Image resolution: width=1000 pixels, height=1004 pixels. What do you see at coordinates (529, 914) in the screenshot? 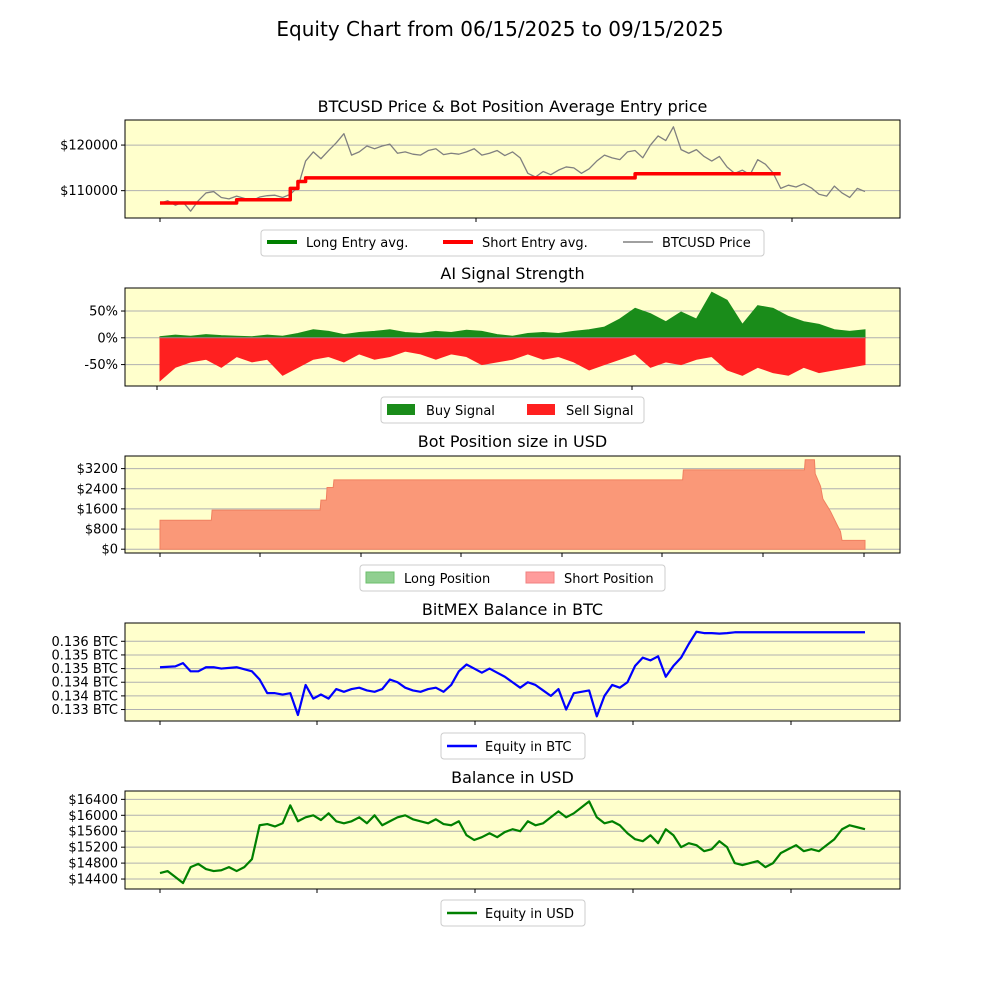
I see `equity-usd-legend-label: Equity in USD` at bounding box center [529, 914].